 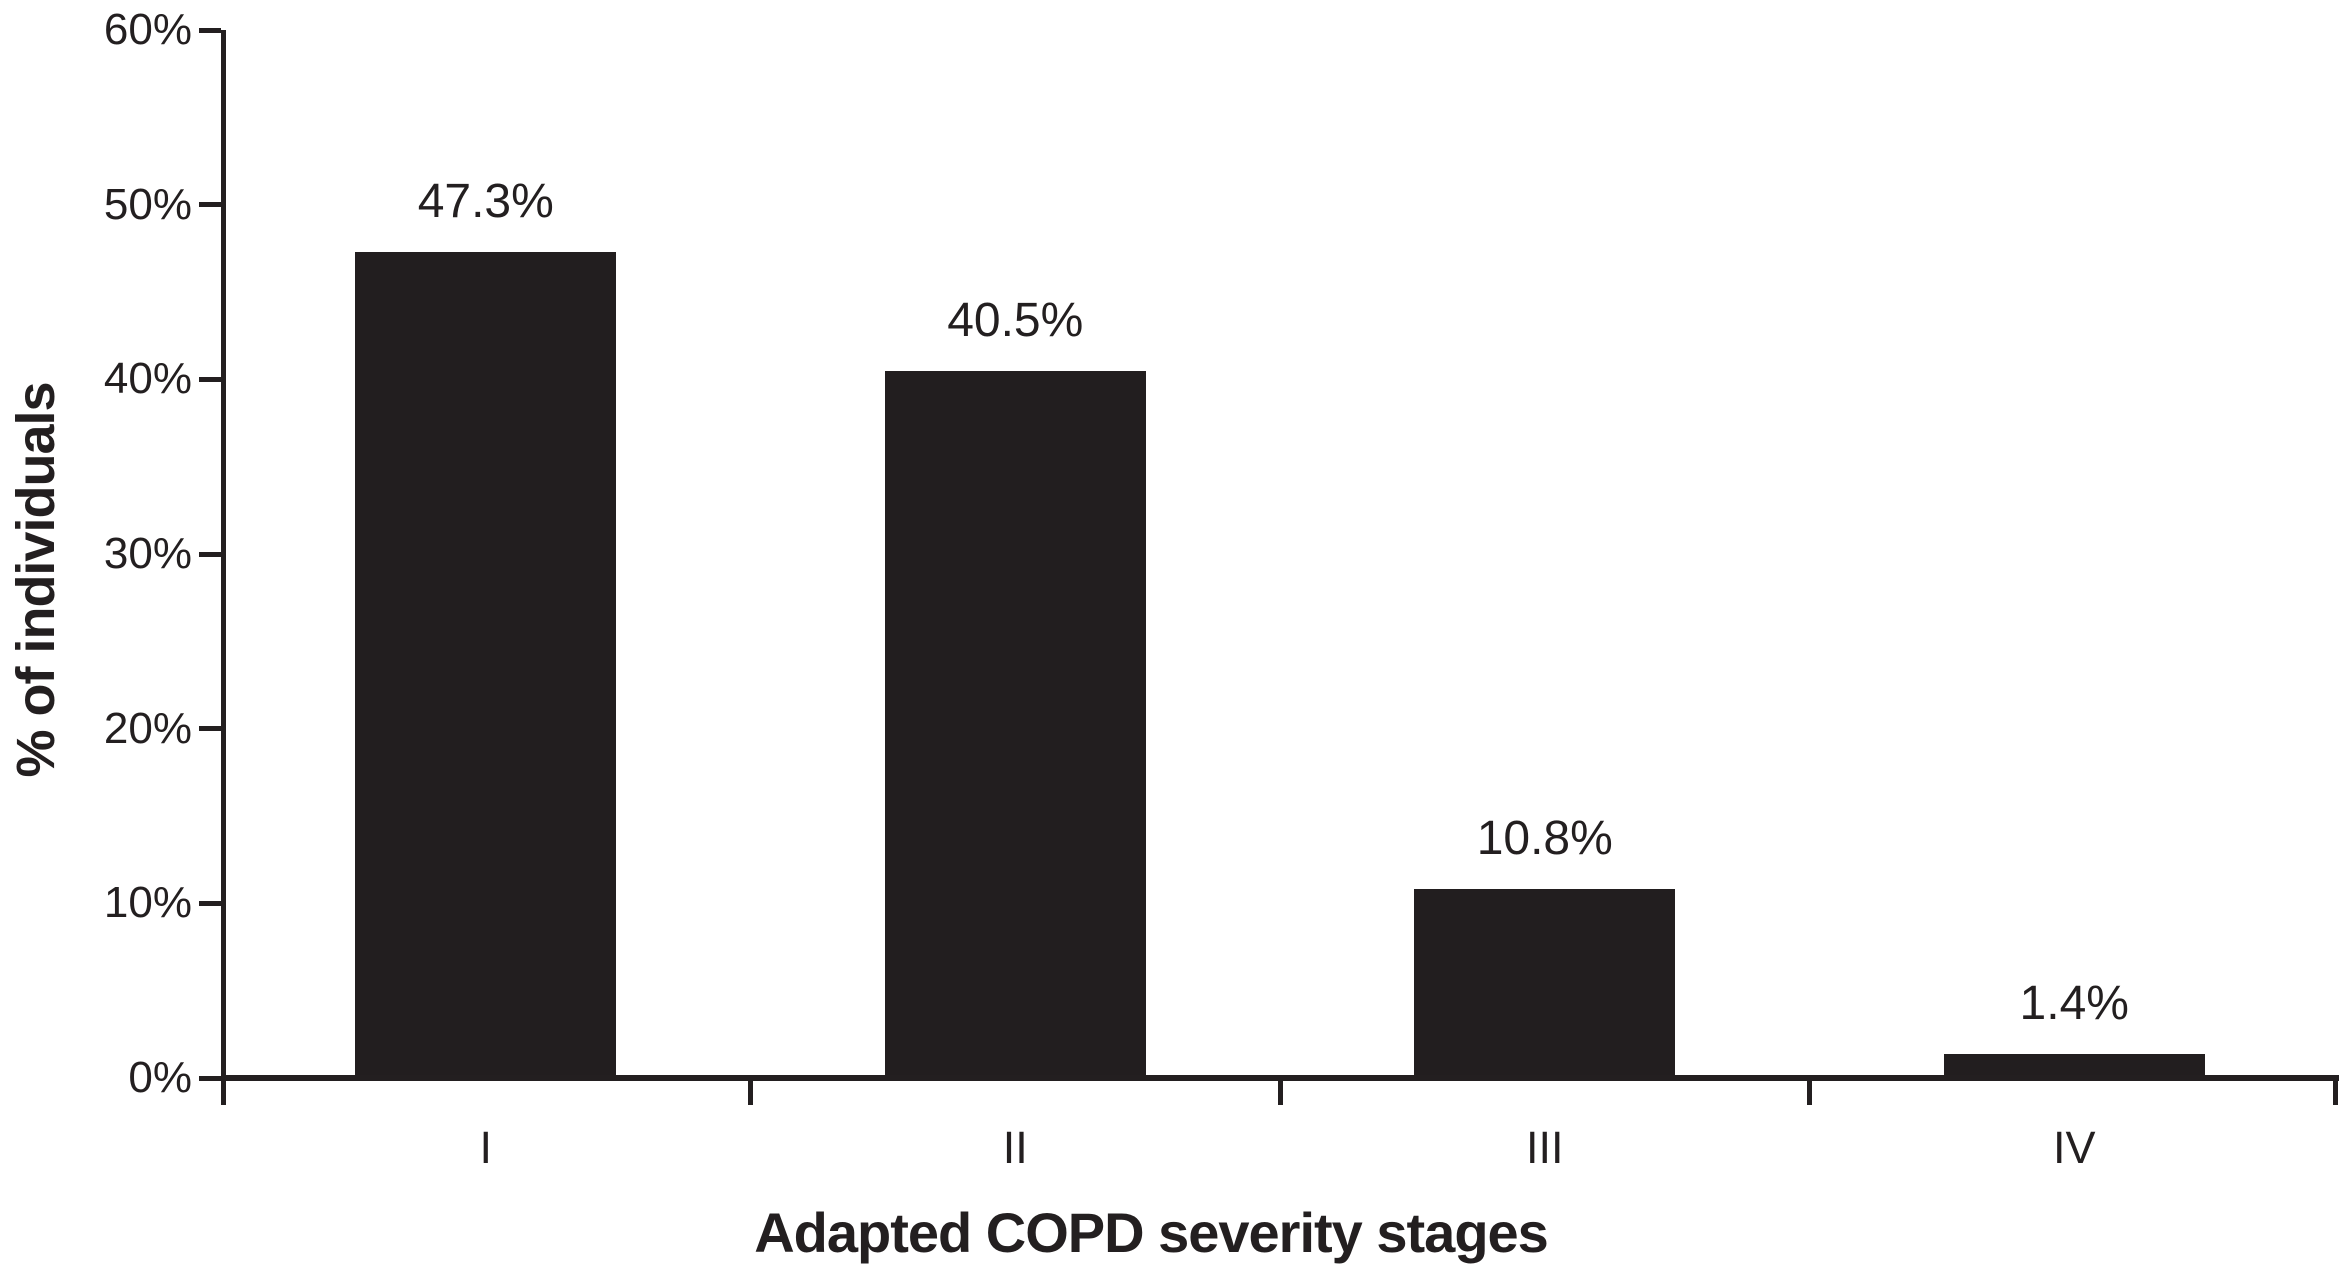 What do you see at coordinates (1015, 1147) in the screenshot?
I see `category-label-II: II` at bounding box center [1015, 1147].